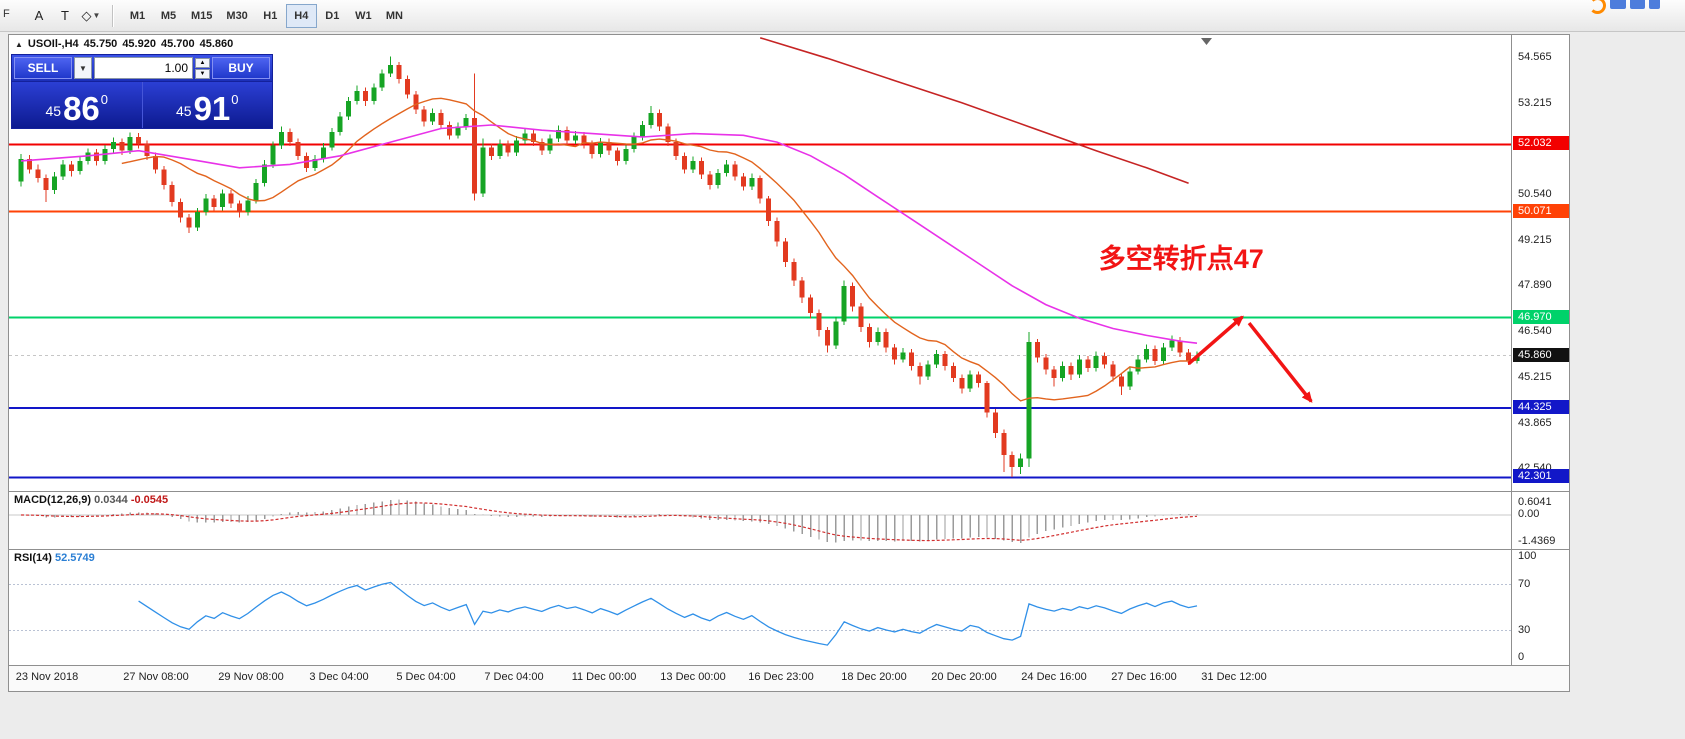  I want to click on price-axis-tick: 45.215, so click(1535, 376).